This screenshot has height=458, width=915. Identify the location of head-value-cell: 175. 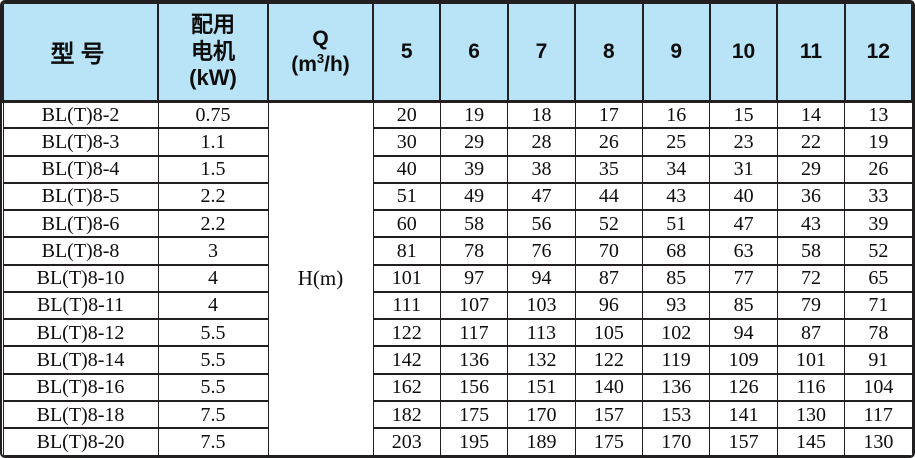
(609, 441).